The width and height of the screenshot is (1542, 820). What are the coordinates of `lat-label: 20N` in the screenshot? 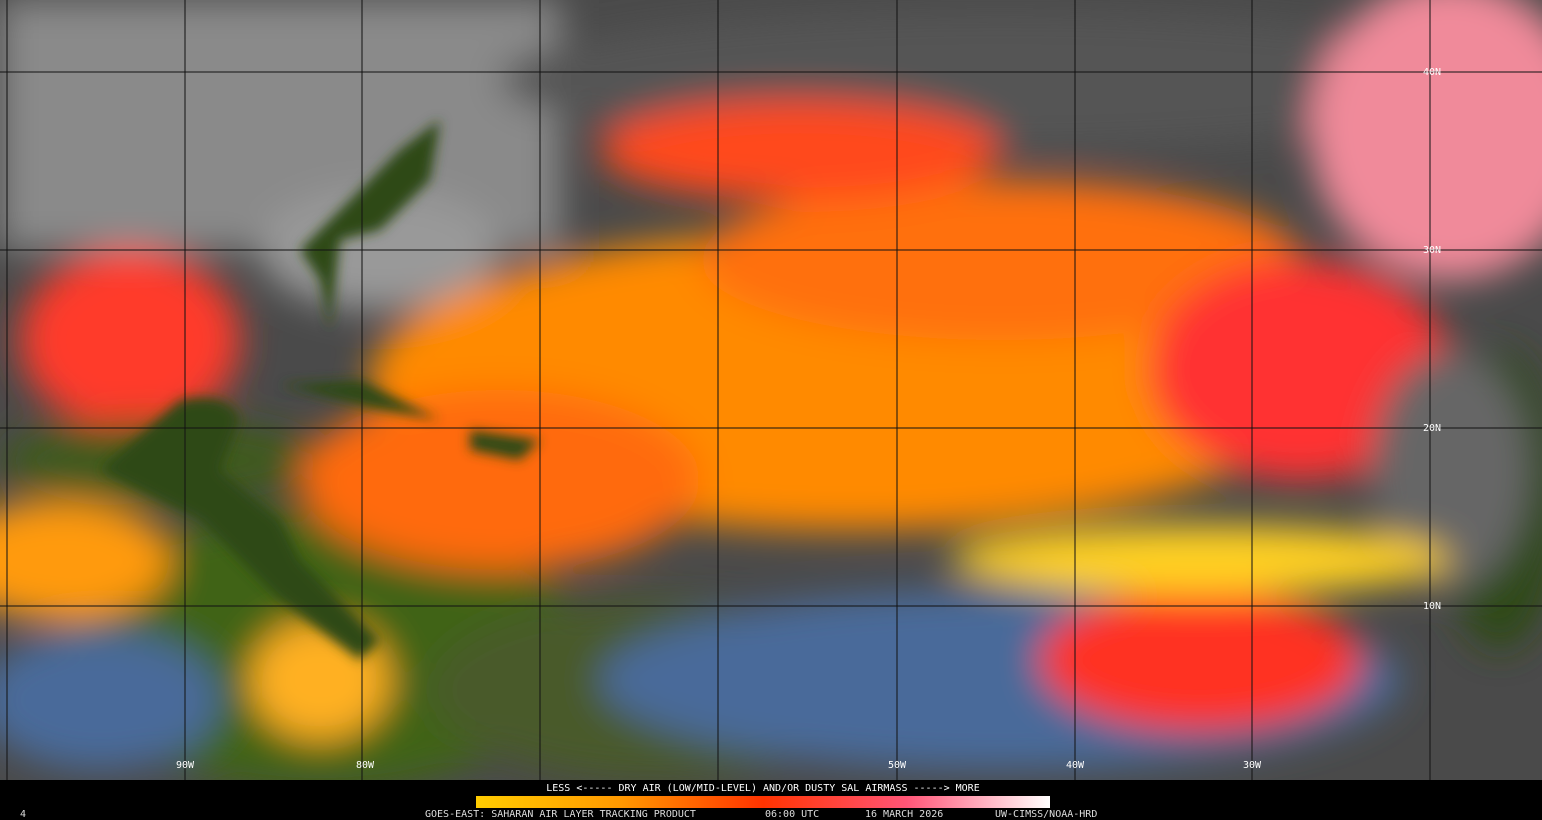 It's located at (1432, 428).